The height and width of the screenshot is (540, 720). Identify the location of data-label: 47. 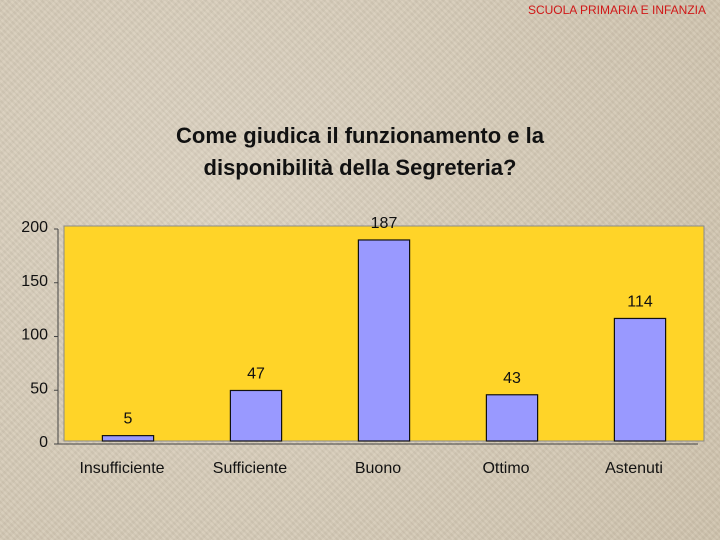
(256, 373).